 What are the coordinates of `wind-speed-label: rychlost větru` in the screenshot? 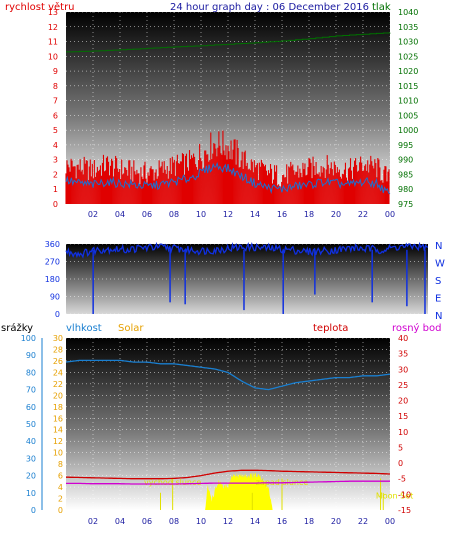 It's located at (40, 7).